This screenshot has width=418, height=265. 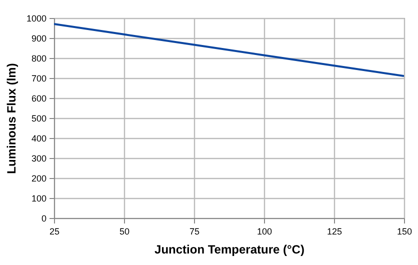 What do you see at coordinates (264, 231) in the screenshot?
I see `x-tick-label: 100` at bounding box center [264, 231].